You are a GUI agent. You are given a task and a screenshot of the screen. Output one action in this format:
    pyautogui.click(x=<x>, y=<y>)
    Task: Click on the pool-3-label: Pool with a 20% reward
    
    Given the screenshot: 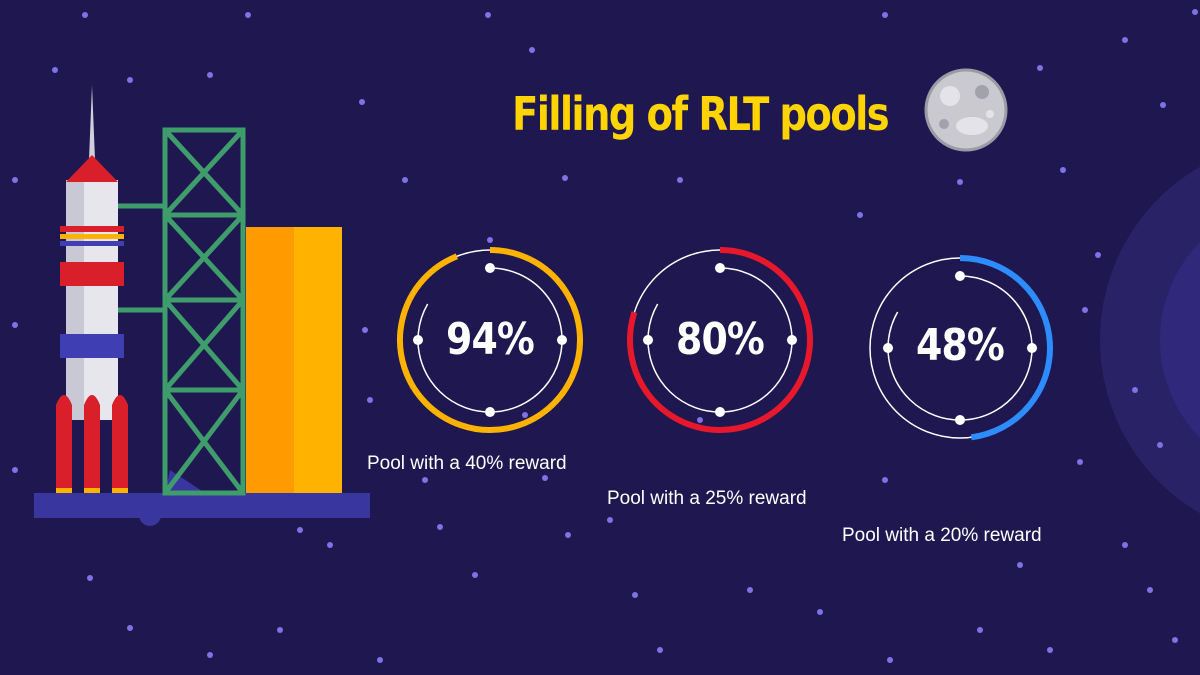 What is the action you would take?
    pyautogui.click(x=942, y=535)
    